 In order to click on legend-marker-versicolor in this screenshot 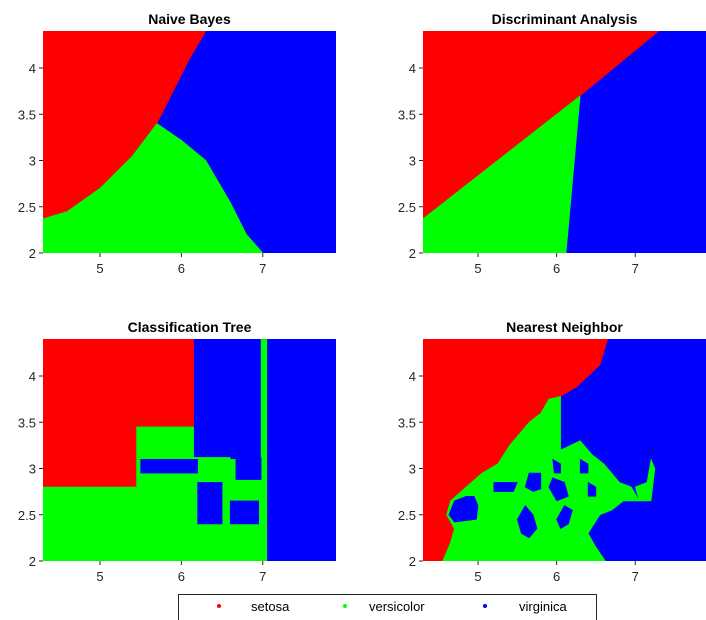, I will do `click(345, 606)`.